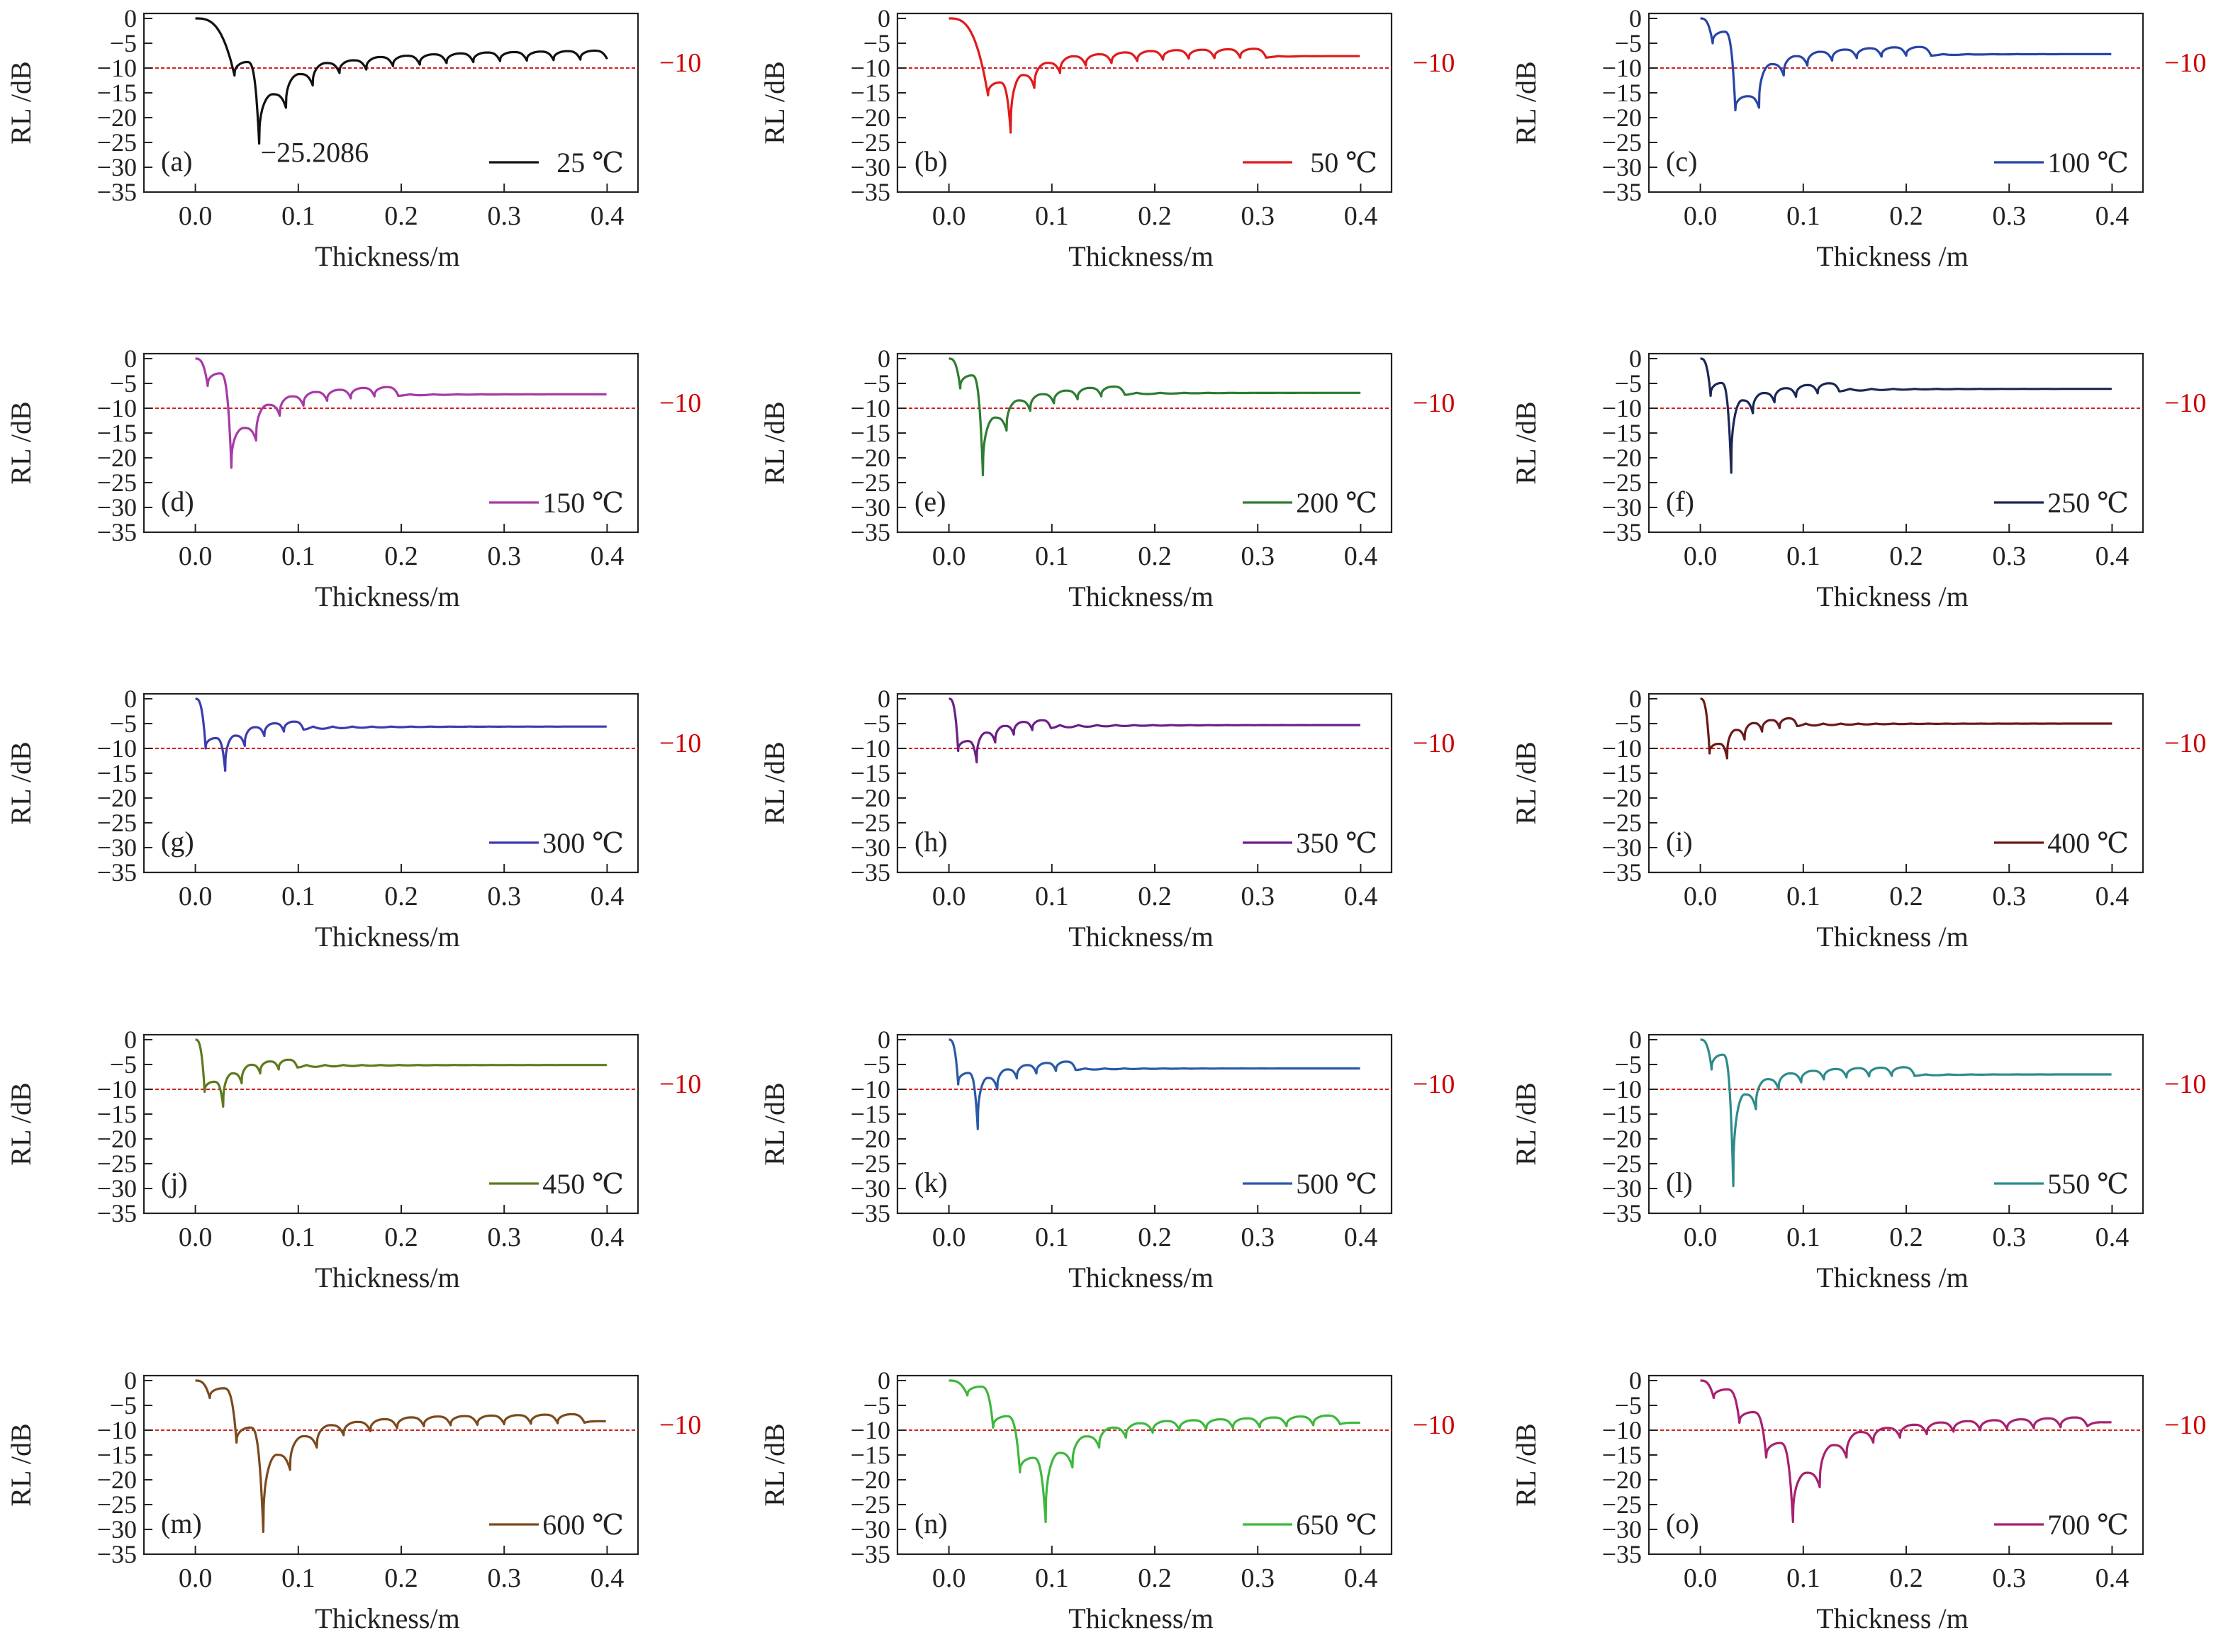 The image size is (2233, 1652). What do you see at coordinates (1336, 503) in the screenshot?
I see `legend-label: 200 ℃` at bounding box center [1336, 503].